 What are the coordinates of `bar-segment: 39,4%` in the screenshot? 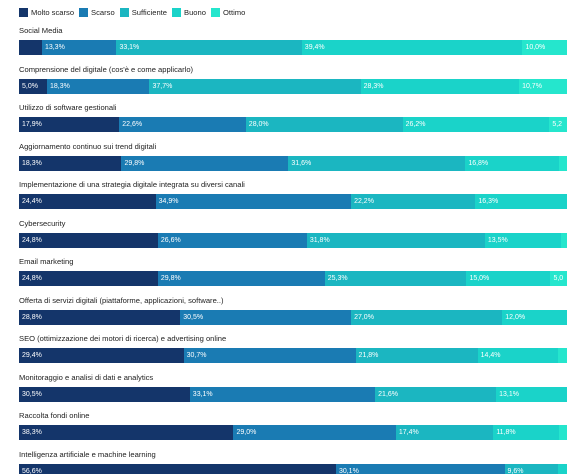 It's located at (412, 47).